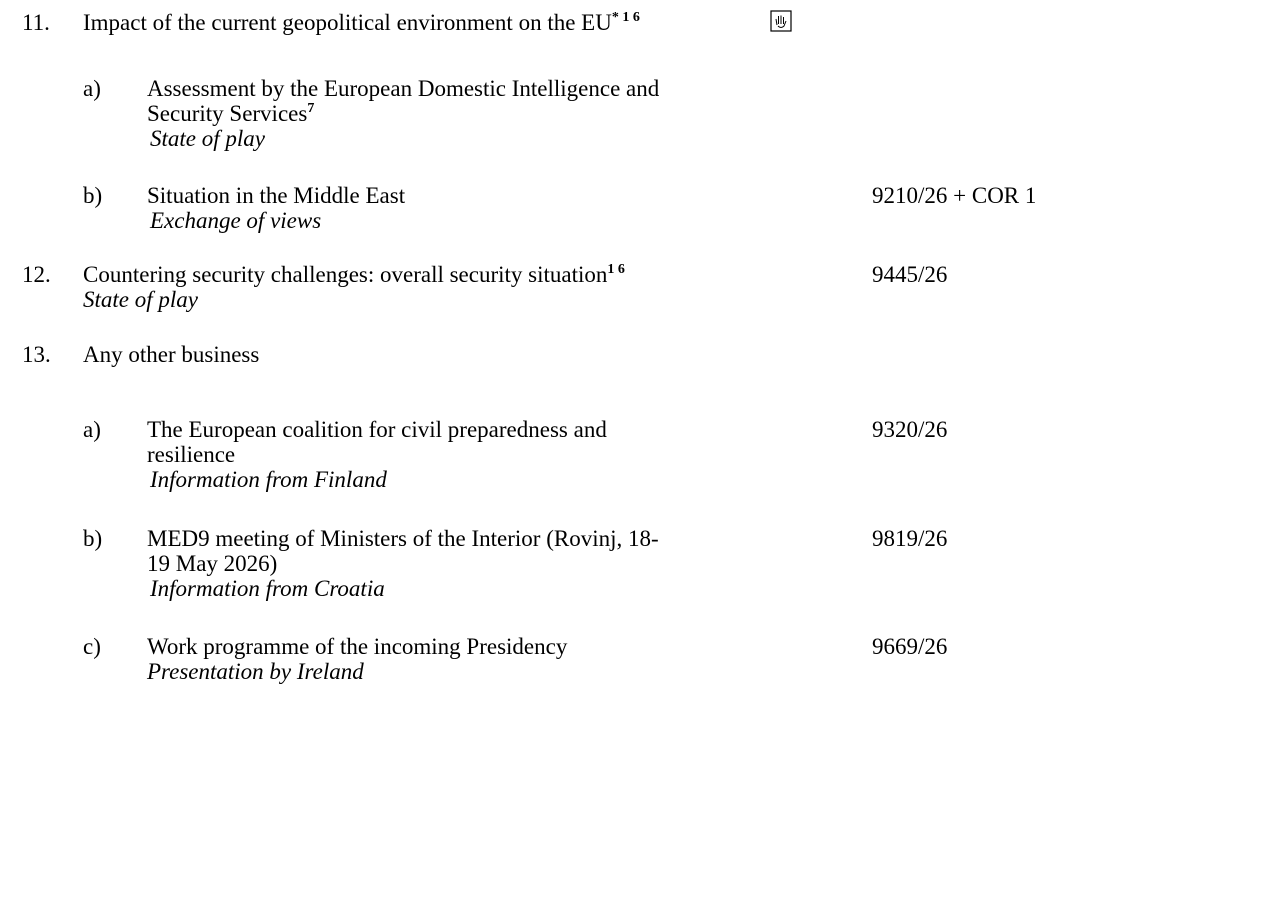 The image size is (1280, 919). I want to click on title-line-wrap: Security Services7, so click(403, 113).